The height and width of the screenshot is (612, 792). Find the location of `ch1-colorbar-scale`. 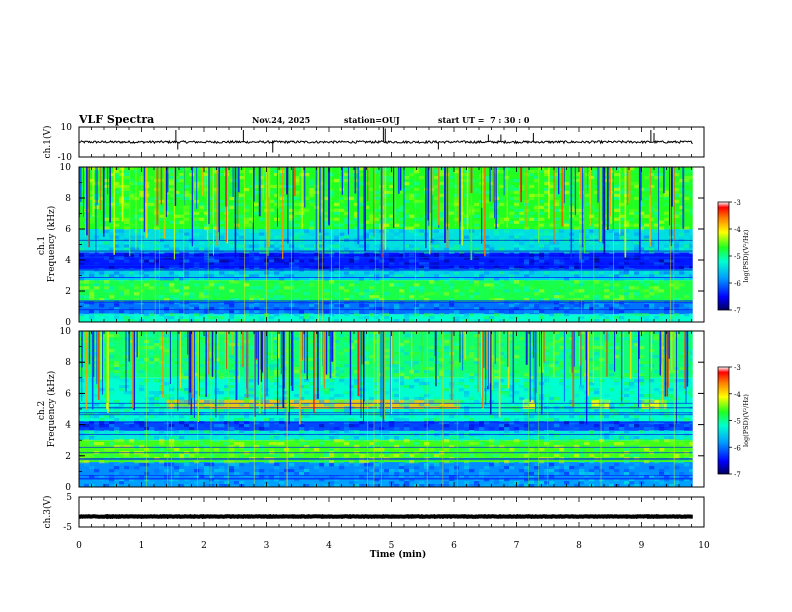

ch1-colorbar-scale is located at coordinates (723, 256).